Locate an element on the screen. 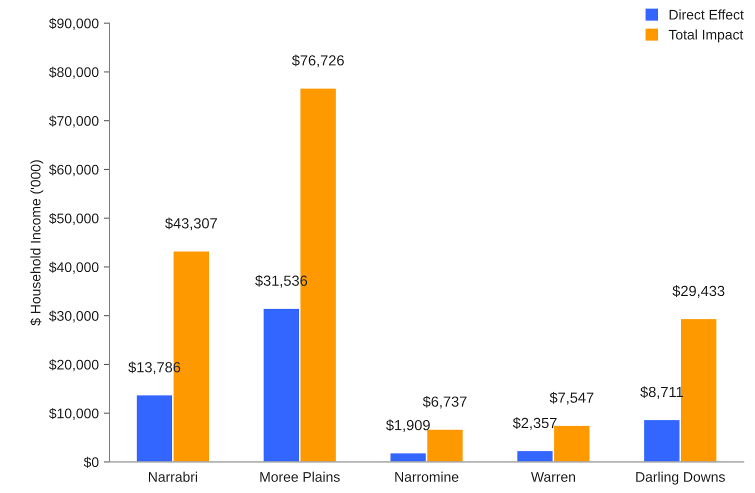 Image resolution: width=755 pixels, height=493 pixels. data-label: $29,433 is located at coordinates (698, 291).